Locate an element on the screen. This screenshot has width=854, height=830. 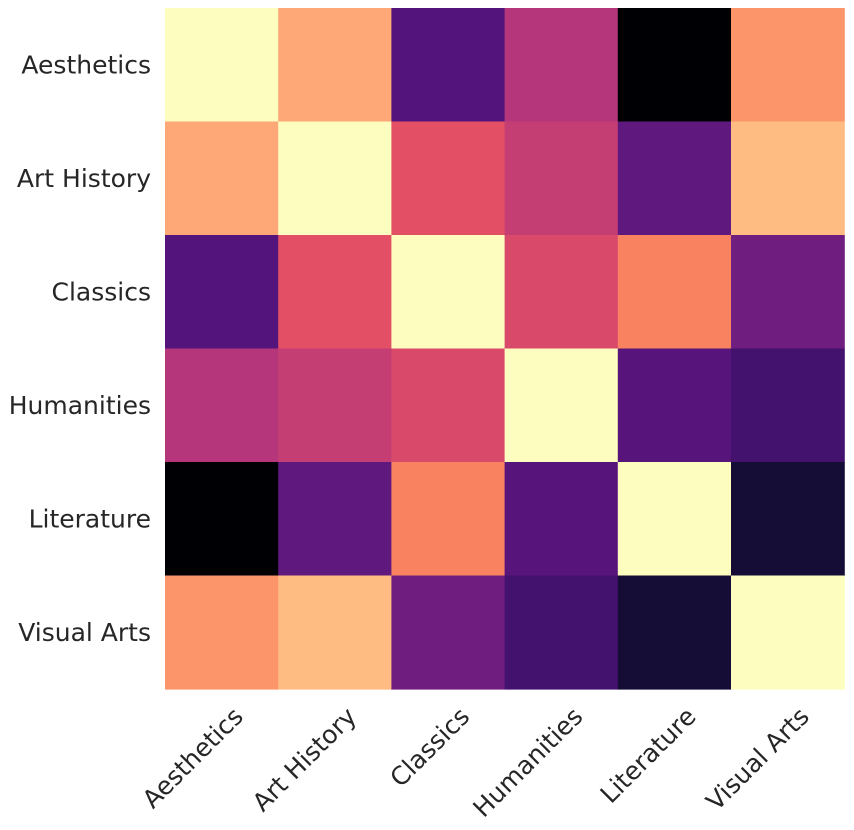
y-tick-label: Visual Arts is located at coordinates (84, 632).